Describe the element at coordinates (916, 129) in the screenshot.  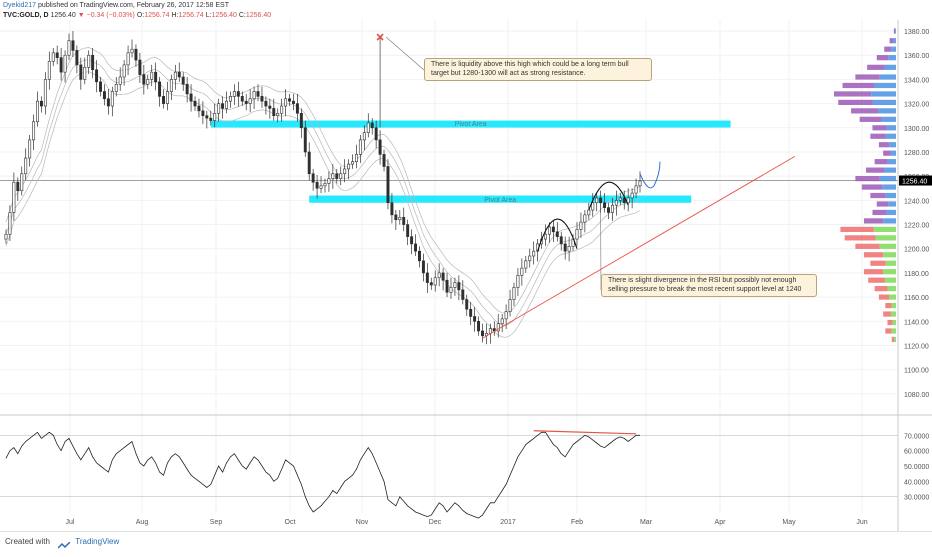
I see `price-tick-label: 1300.00` at that location.